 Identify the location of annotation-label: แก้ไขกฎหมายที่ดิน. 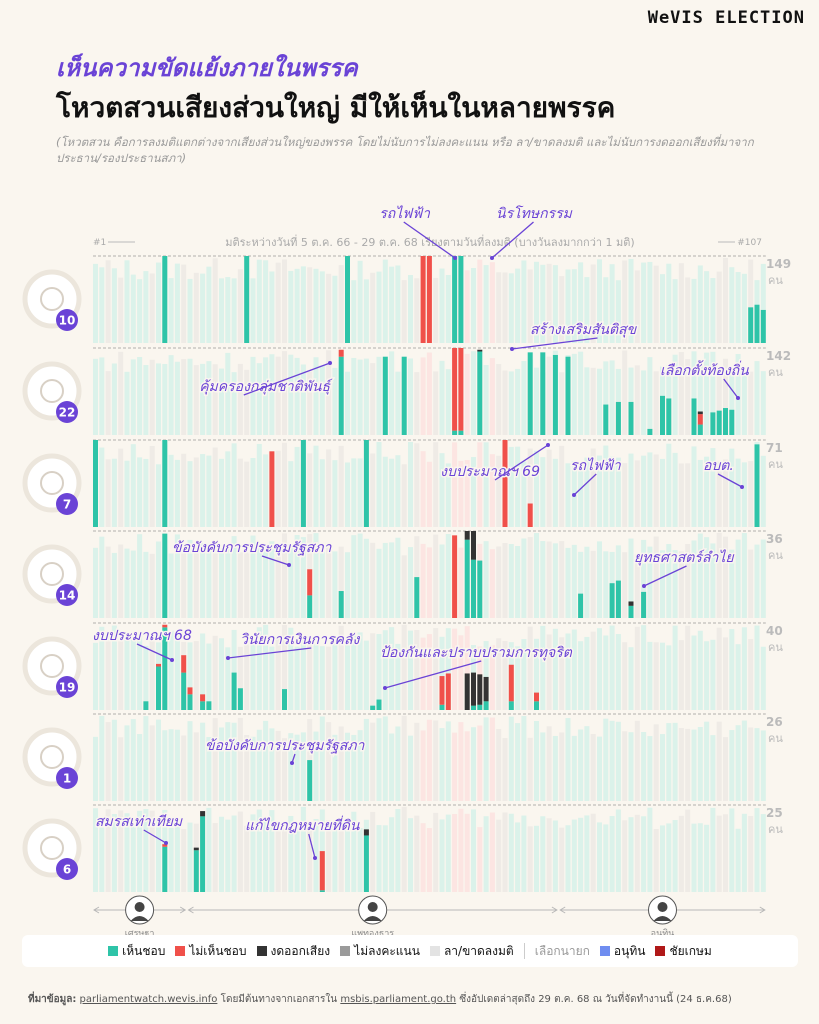
(302, 824).